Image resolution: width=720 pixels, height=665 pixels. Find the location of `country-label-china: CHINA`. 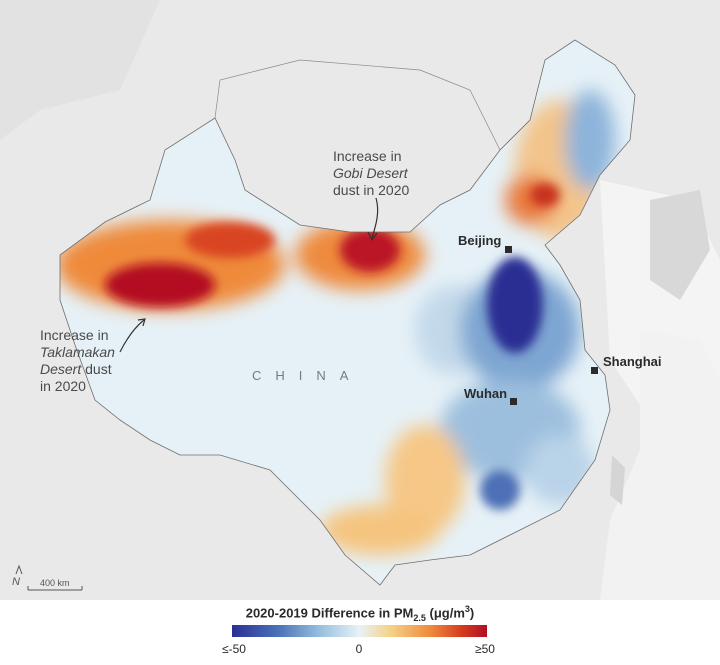

country-label-china: CHINA is located at coordinates (307, 375).